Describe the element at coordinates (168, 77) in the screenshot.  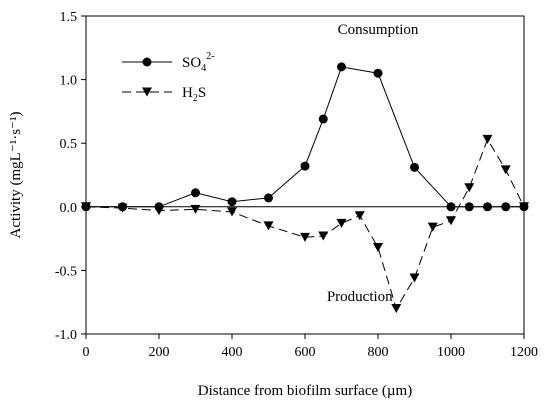
I see `legend: SO42- H2S` at that location.